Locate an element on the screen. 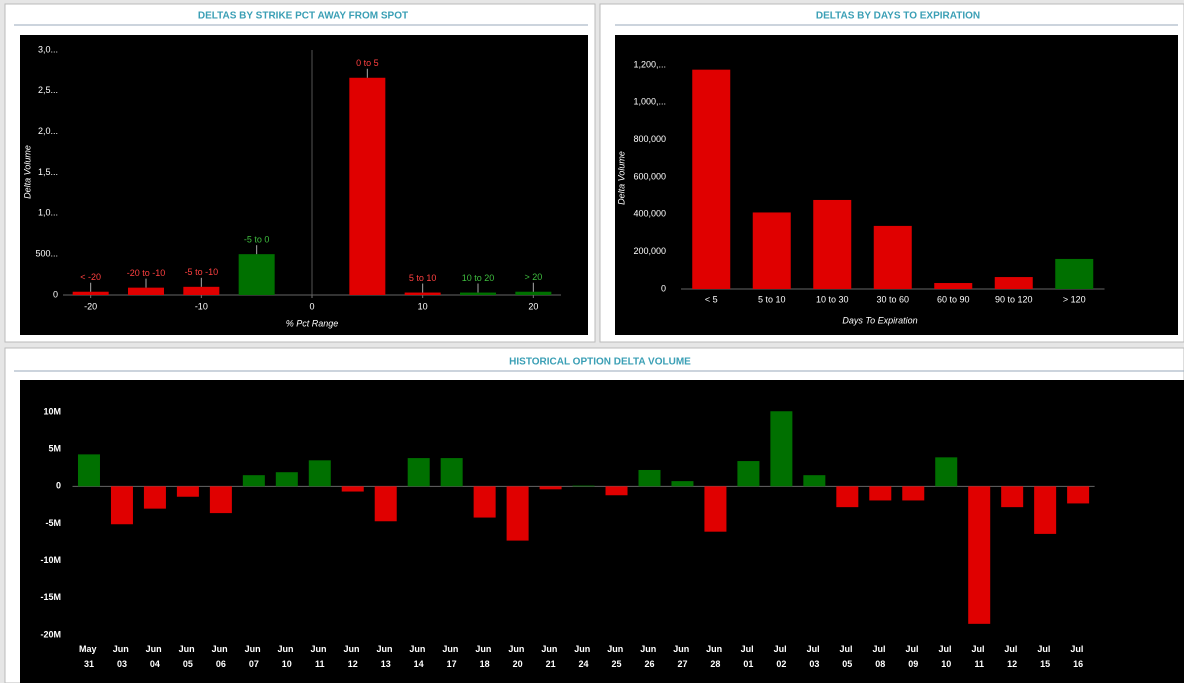 The image size is (1184, 683). x-tick-label: 5 to 10 is located at coordinates (772, 299).